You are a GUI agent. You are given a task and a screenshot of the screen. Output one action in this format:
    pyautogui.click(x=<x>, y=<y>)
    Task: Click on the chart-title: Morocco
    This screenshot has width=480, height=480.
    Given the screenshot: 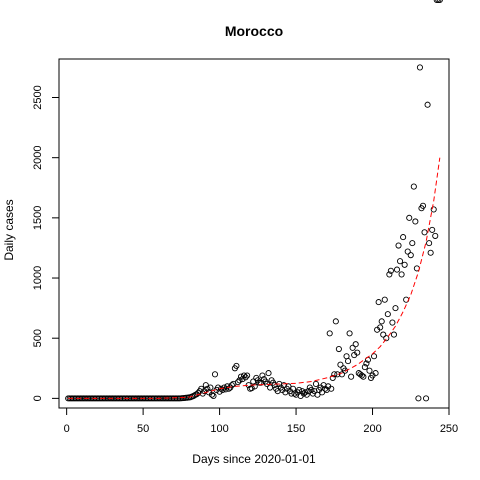 What is the action you would take?
    pyautogui.click(x=254, y=31)
    